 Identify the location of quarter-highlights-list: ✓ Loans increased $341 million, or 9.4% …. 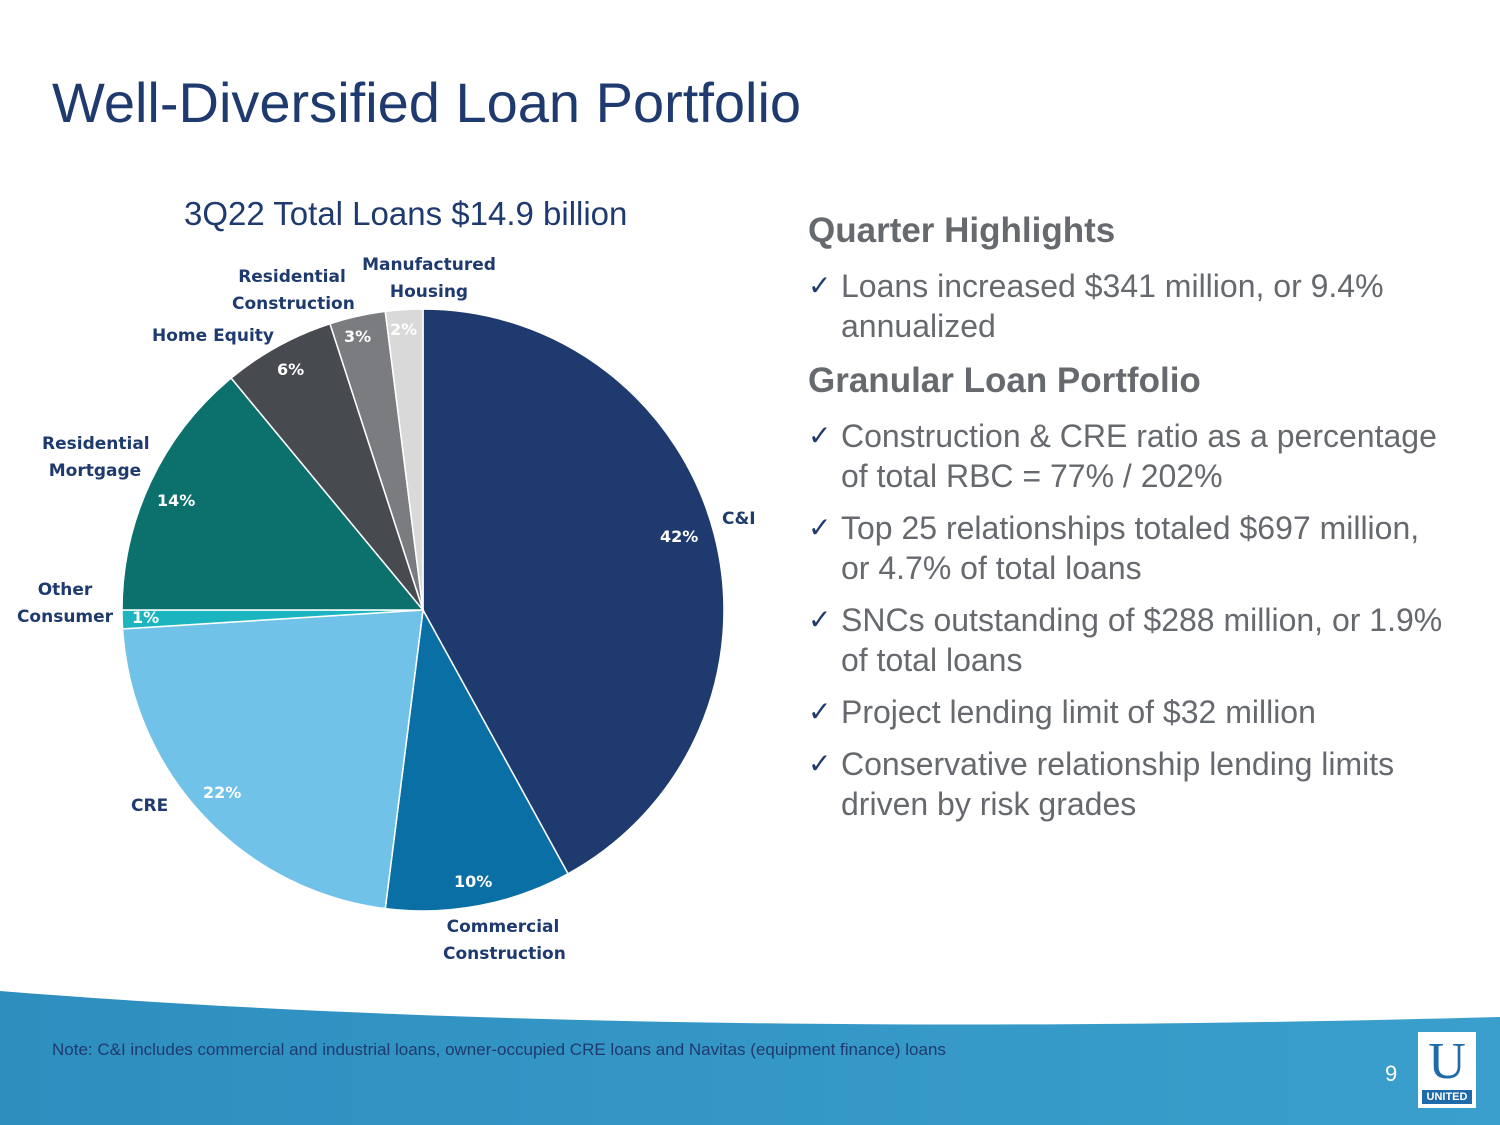
(1128, 306).